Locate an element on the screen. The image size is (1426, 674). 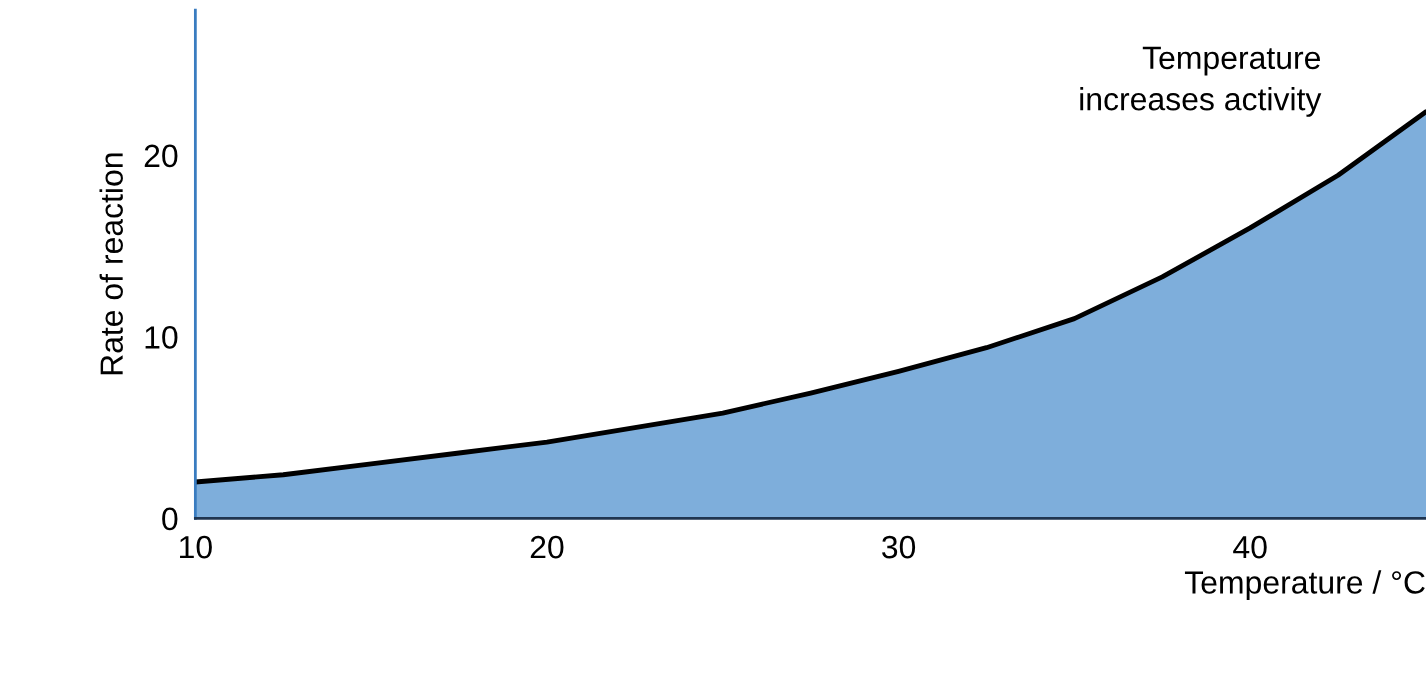
x-tick-label: 30 is located at coordinates (899, 547).